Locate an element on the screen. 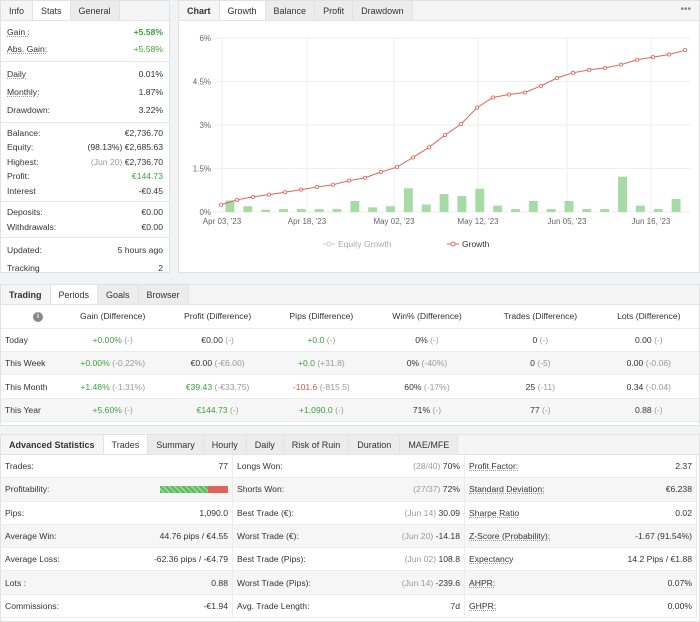 This screenshot has width=700, height=622. period-diff: (-5) is located at coordinates (544, 363).